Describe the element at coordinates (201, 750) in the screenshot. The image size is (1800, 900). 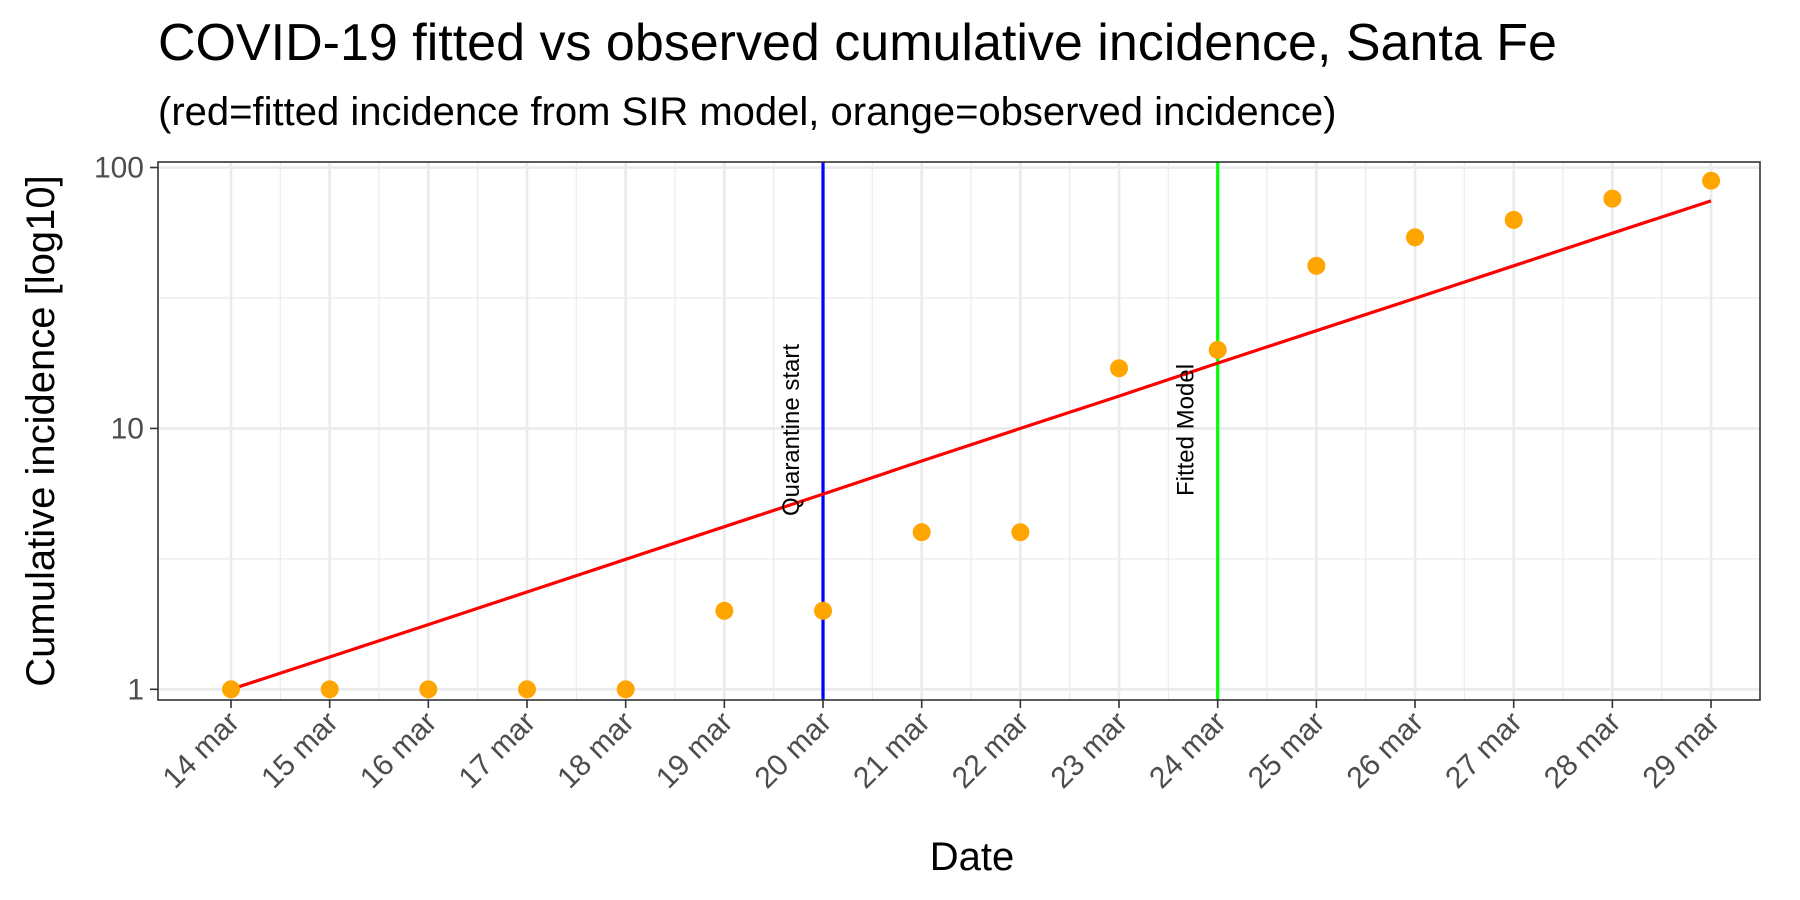
I see `x-tick-label: 14 mar` at that location.